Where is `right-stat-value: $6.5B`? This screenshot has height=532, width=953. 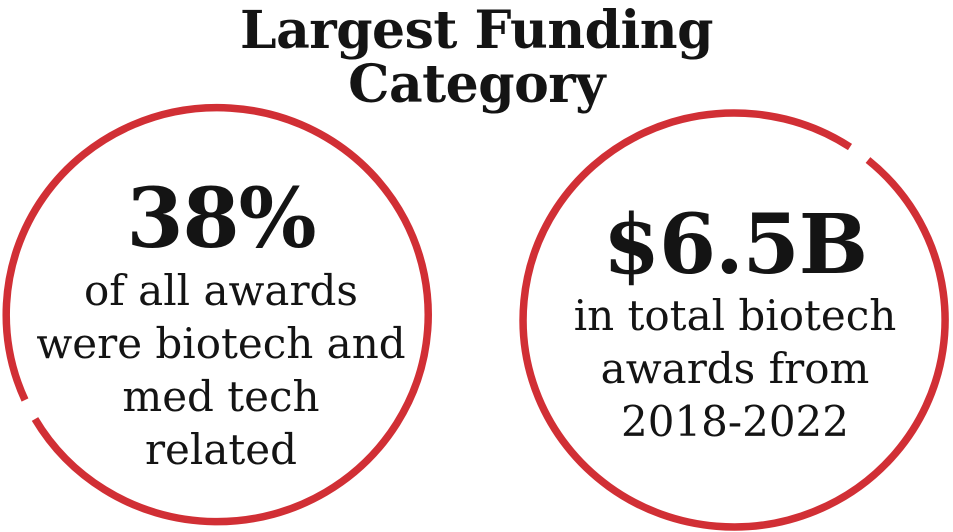
right-stat-value: $6.5B is located at coordinates (735, 245).